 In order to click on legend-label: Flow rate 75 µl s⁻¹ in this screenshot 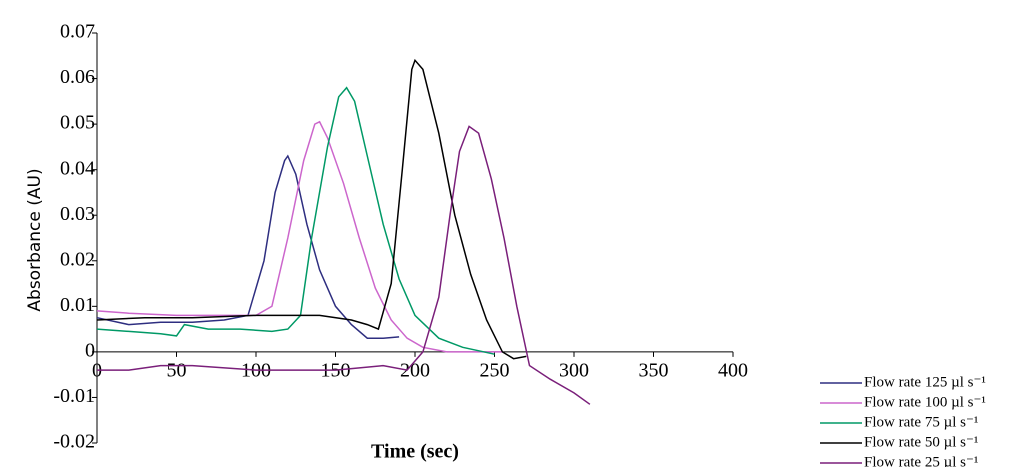, I will do `click(921, 422)`.